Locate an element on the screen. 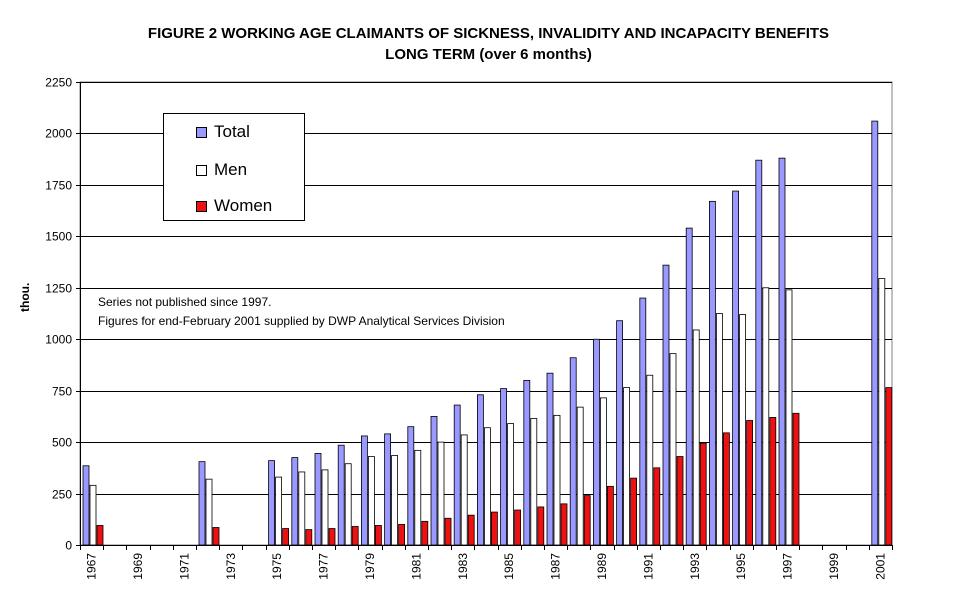 This screenshot has width=977, height=600. bar-women-1972 is located at coordinates (216, 536).